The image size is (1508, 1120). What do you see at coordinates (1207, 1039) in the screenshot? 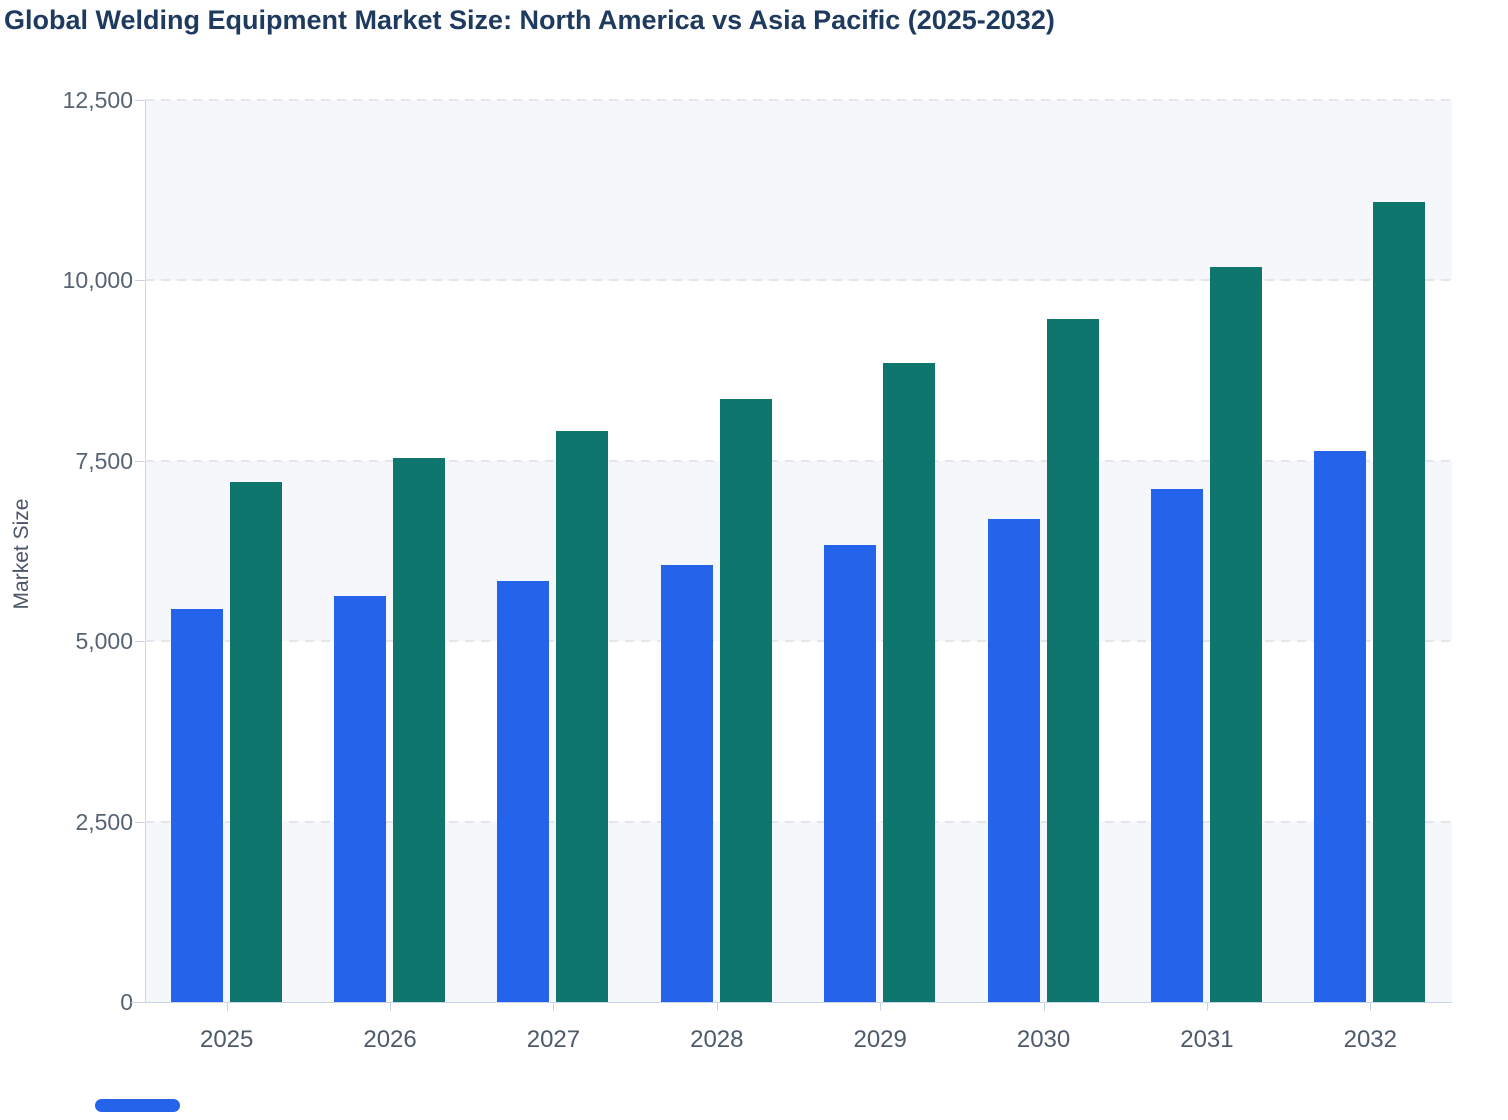
I see `x-tick-label-2031: 2031` at bounding box center [1207, 1039].